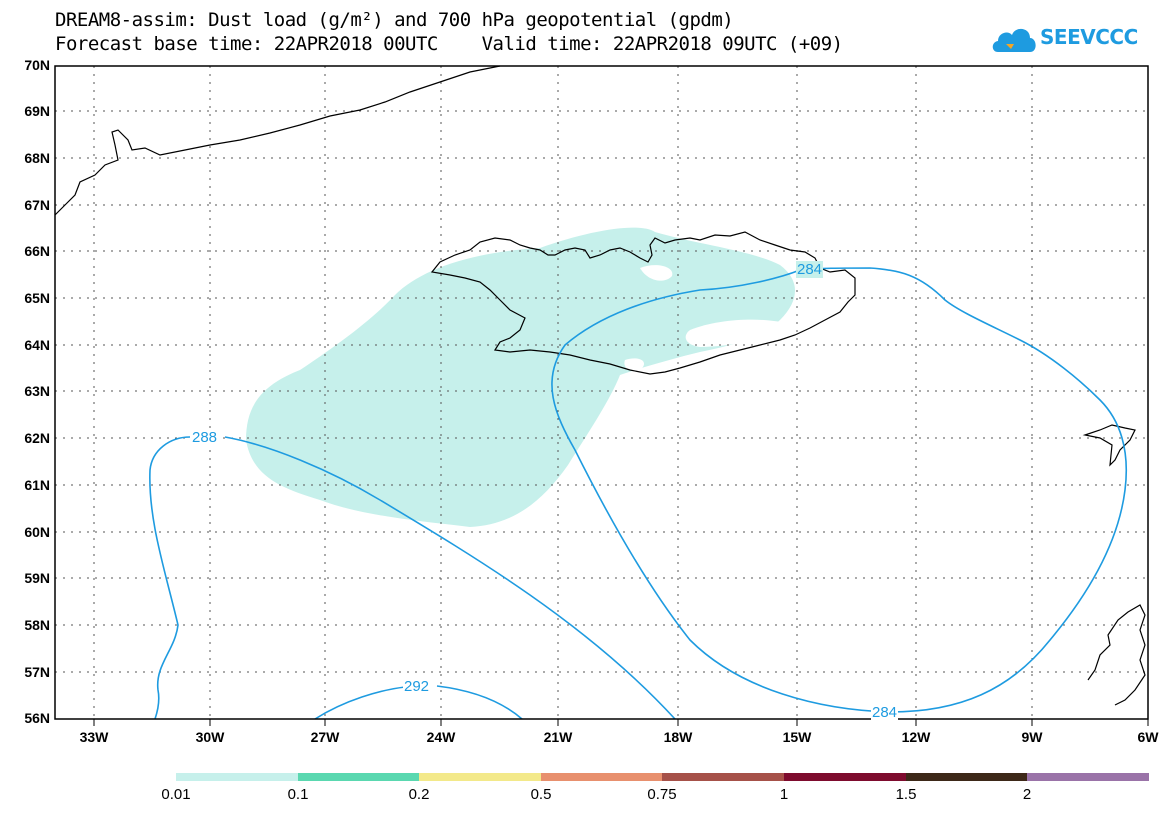  What do you see at coordinates (1109, 445) in the screenshot?
I see `faroe-coast` at bounding box center [1109, 445].